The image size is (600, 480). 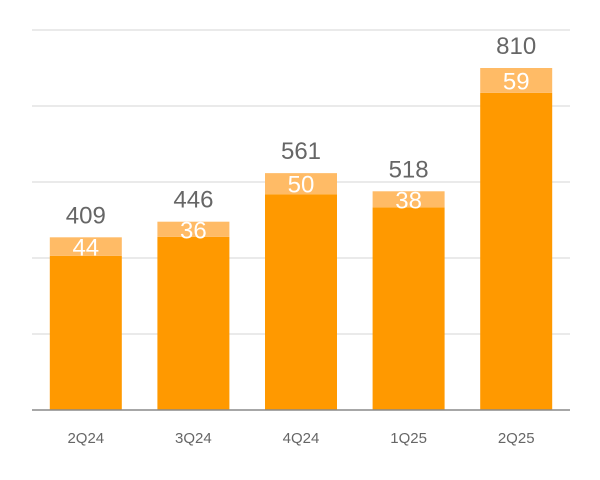 I want to click on segment-label: 38, so click(x=408, y=200).